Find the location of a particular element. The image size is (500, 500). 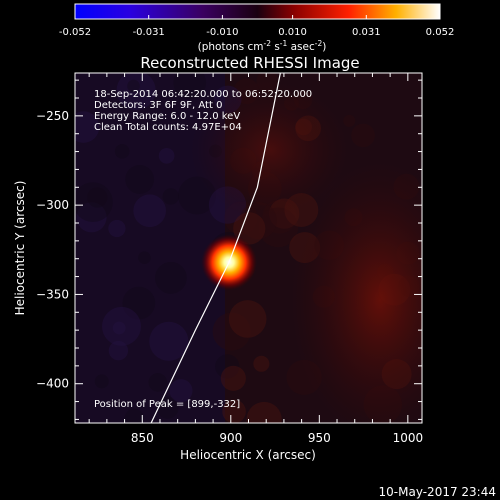

colorbar-tick-label: -0.031 is located at coordinates (149, 32).